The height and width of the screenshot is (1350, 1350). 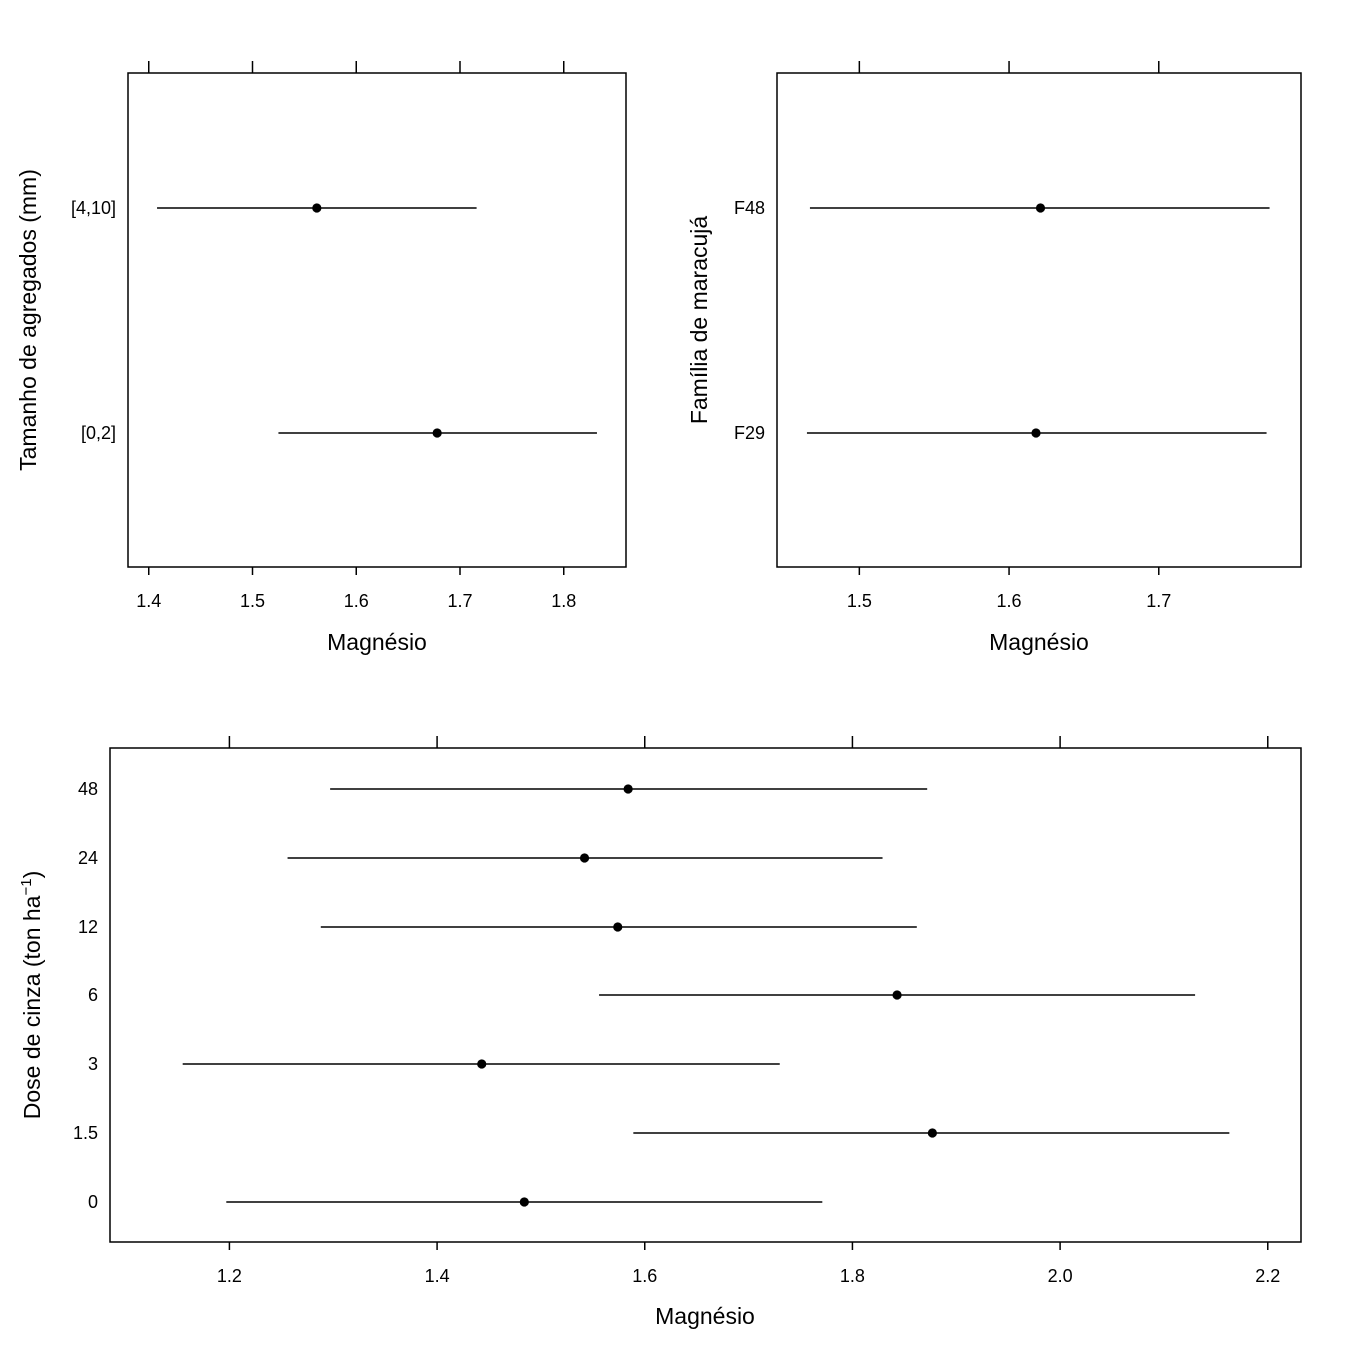 What do you see at coordinates (88, 858) in the screenshot?
I see `y-category-label: 24` at bounding box center [88, 858].